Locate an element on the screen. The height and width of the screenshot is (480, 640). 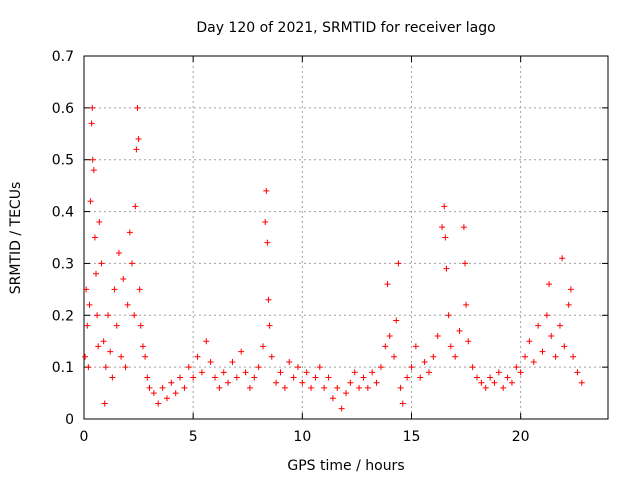
y-tick-label: 0.1 is located at coordinates (63, 368).